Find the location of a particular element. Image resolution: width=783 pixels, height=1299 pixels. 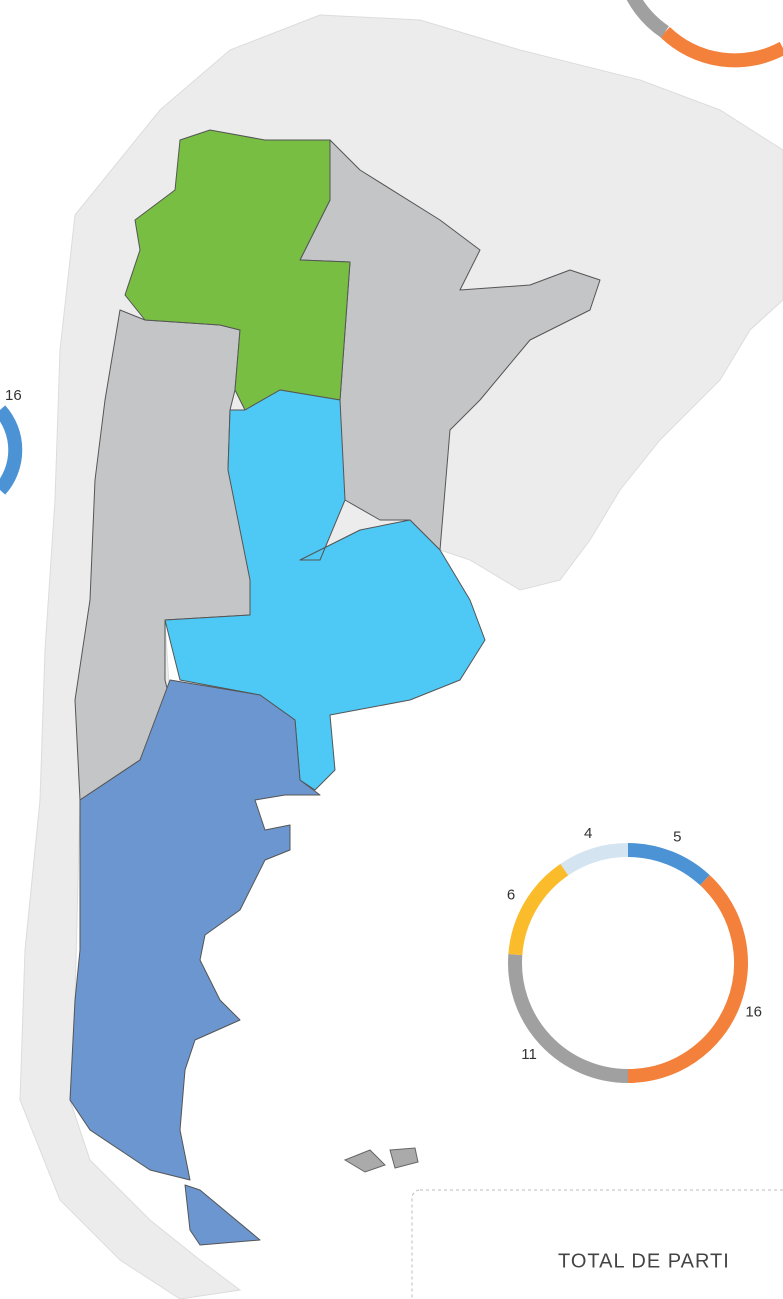

center-region is located at coordinates (325, 590).